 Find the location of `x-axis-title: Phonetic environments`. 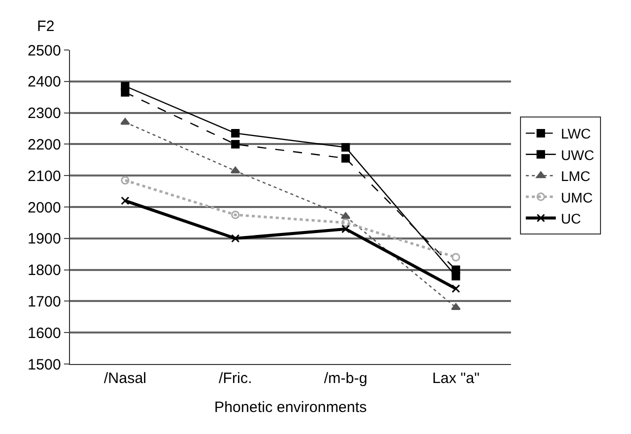

x-axis-title: Phonetic environments is located at coordinates (290, 407).